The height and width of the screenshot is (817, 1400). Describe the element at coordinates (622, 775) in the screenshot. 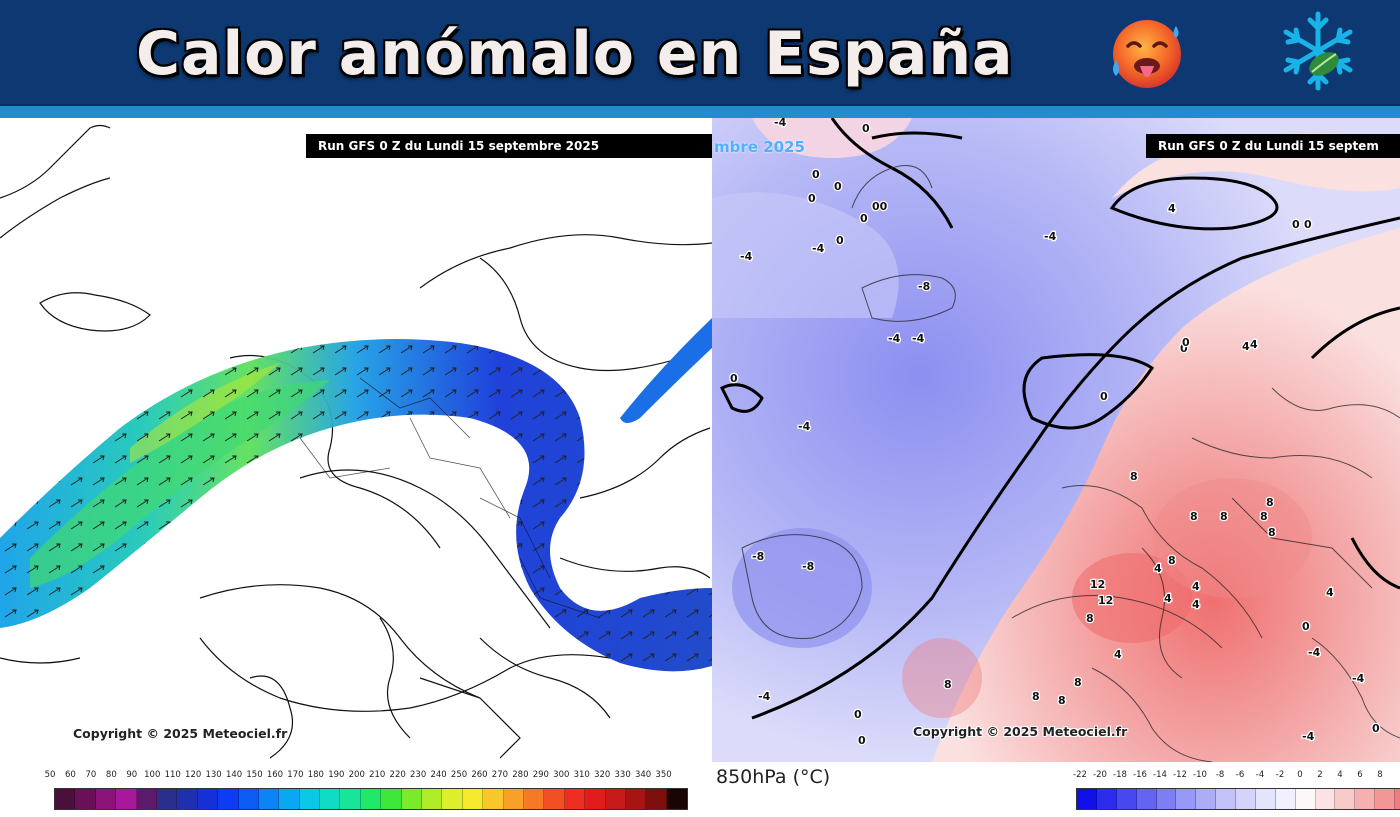

I see `legend-tick-label: 330` at that location.